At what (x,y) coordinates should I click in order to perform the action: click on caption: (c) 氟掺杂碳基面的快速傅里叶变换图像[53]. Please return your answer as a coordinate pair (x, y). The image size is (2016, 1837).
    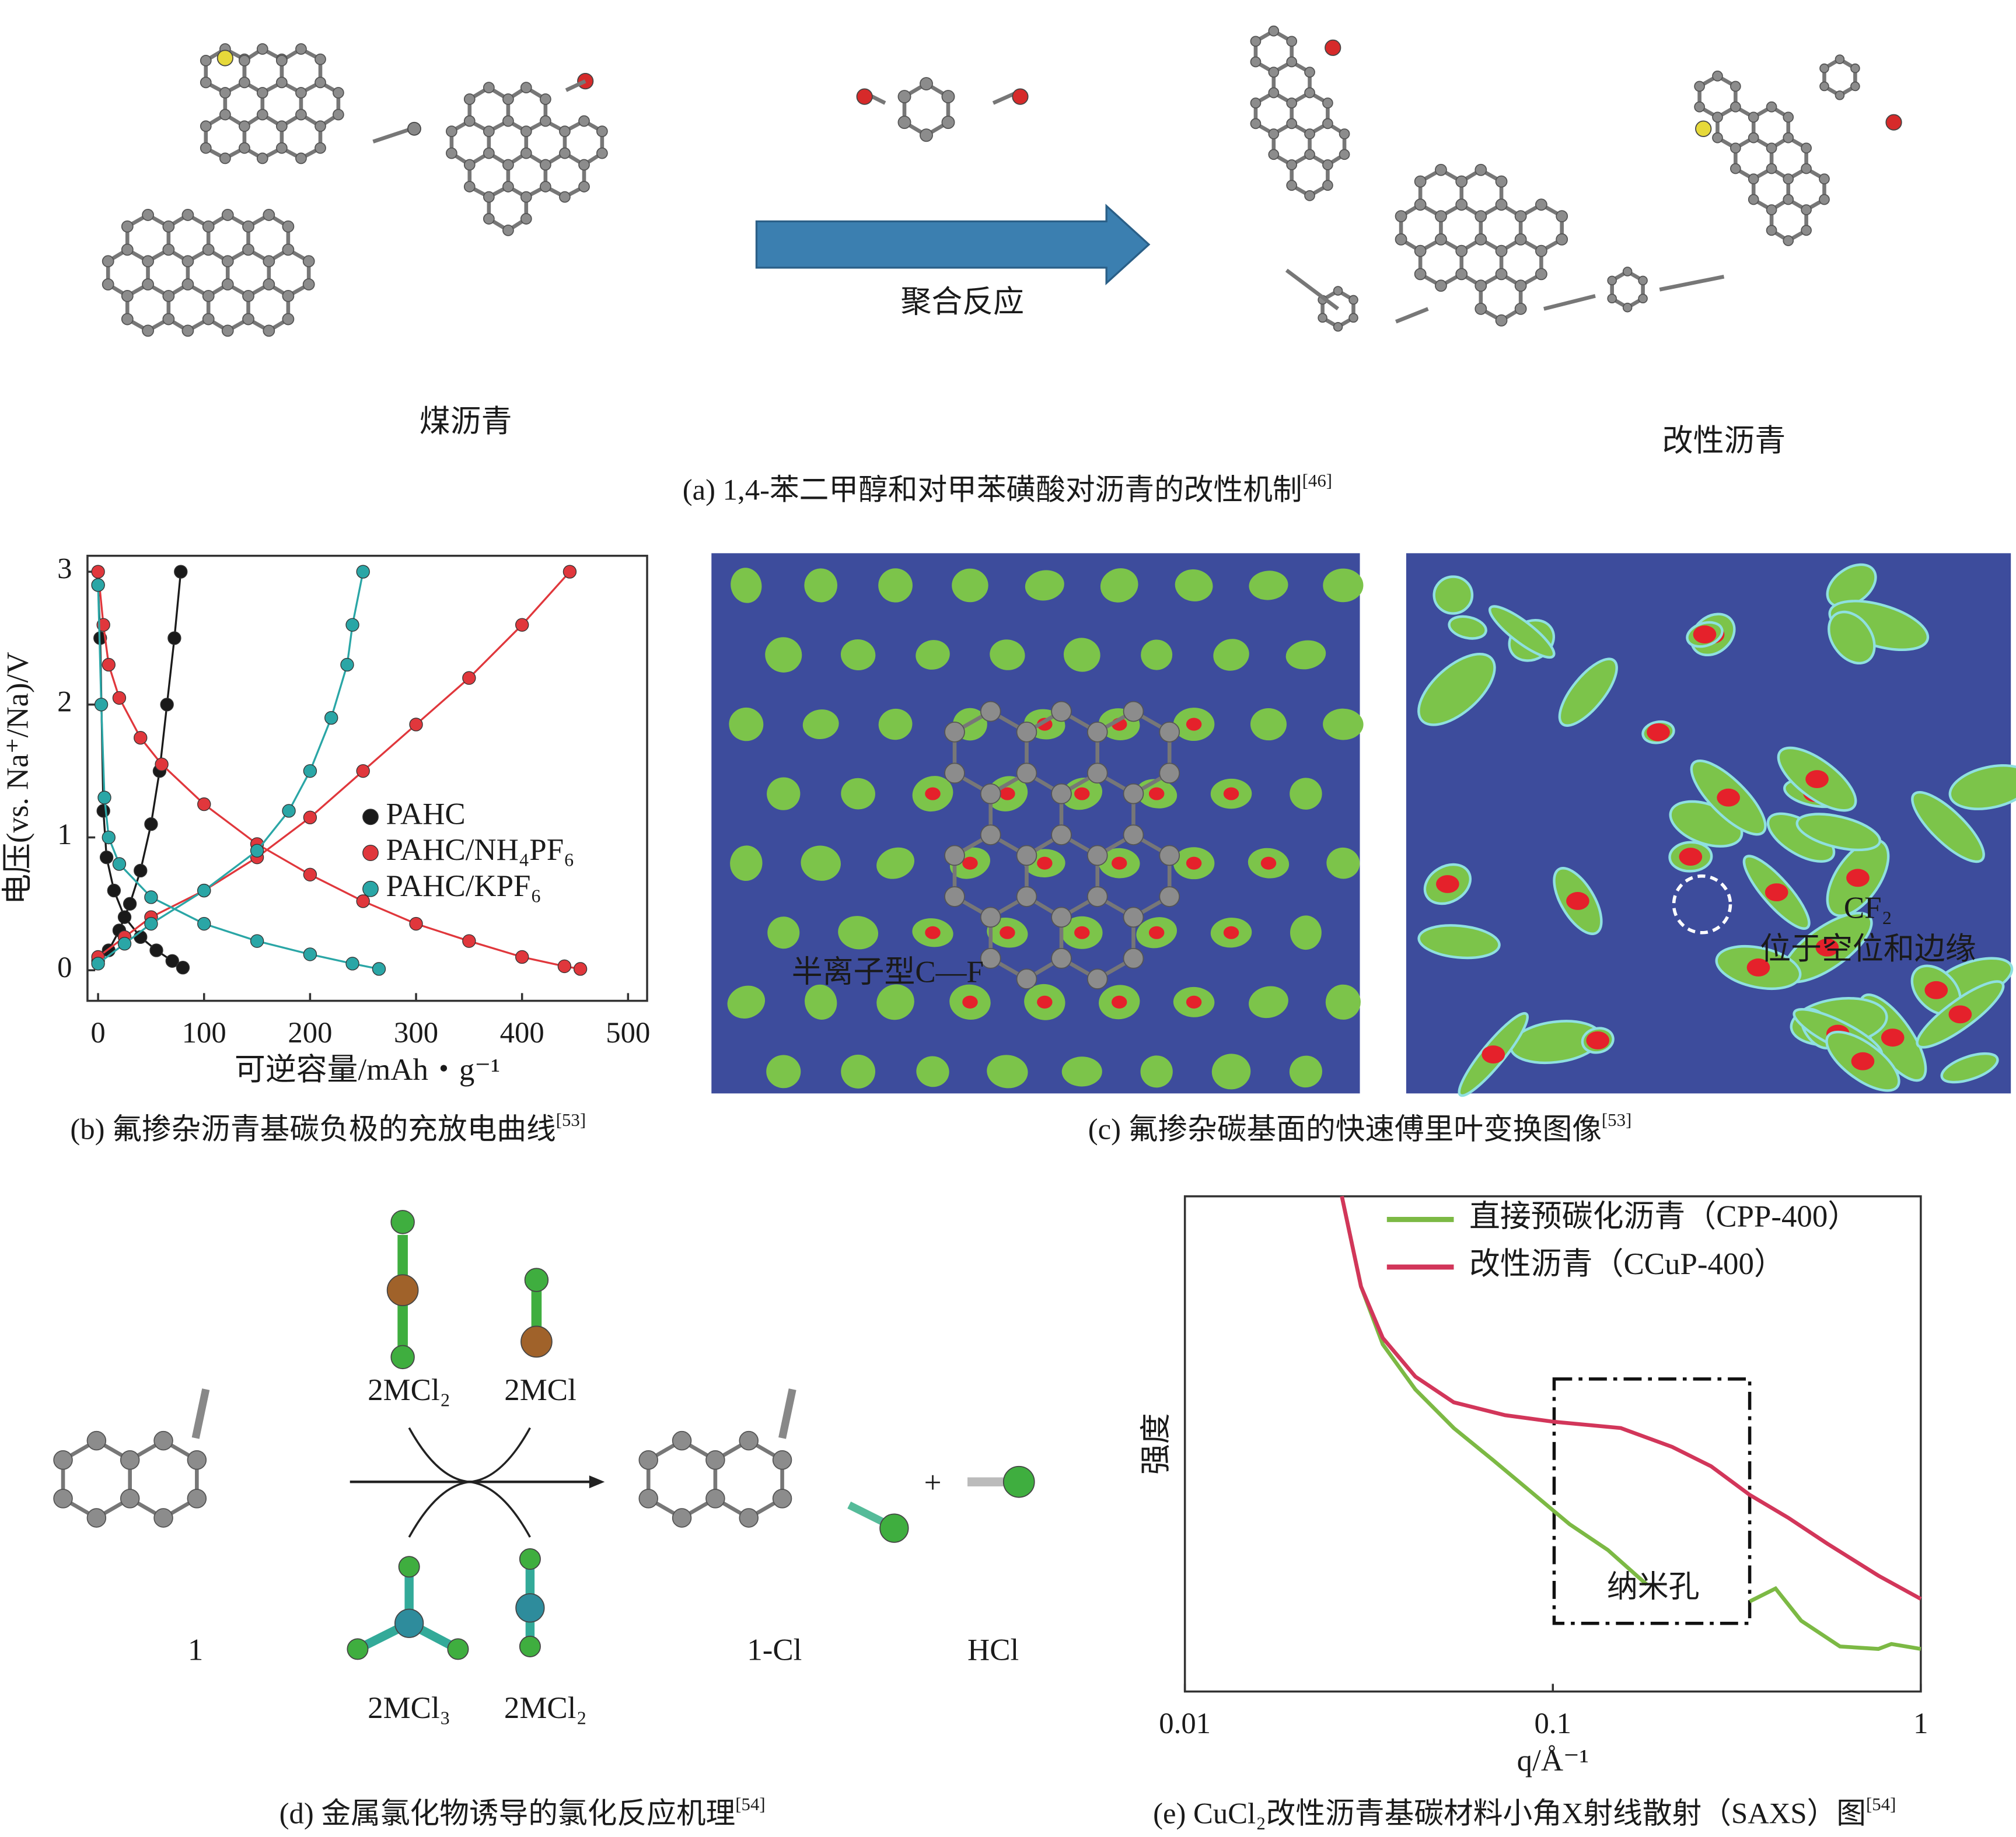
    Looking at the image, I should click on (1360, 1127).